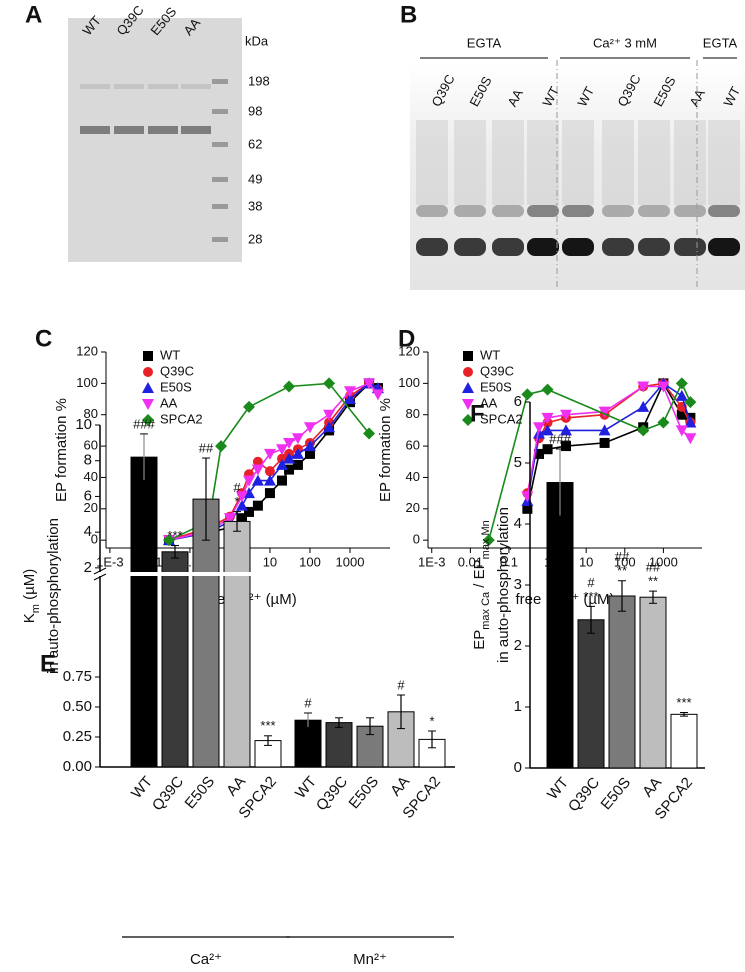 The width and height of the screenshot is (745, 972). What do you see at coordinates (481, 585) in the screenshot?
I see `y-axis-label: EPmax Ca / EPmax Mn` at bounding box center [481, 585].